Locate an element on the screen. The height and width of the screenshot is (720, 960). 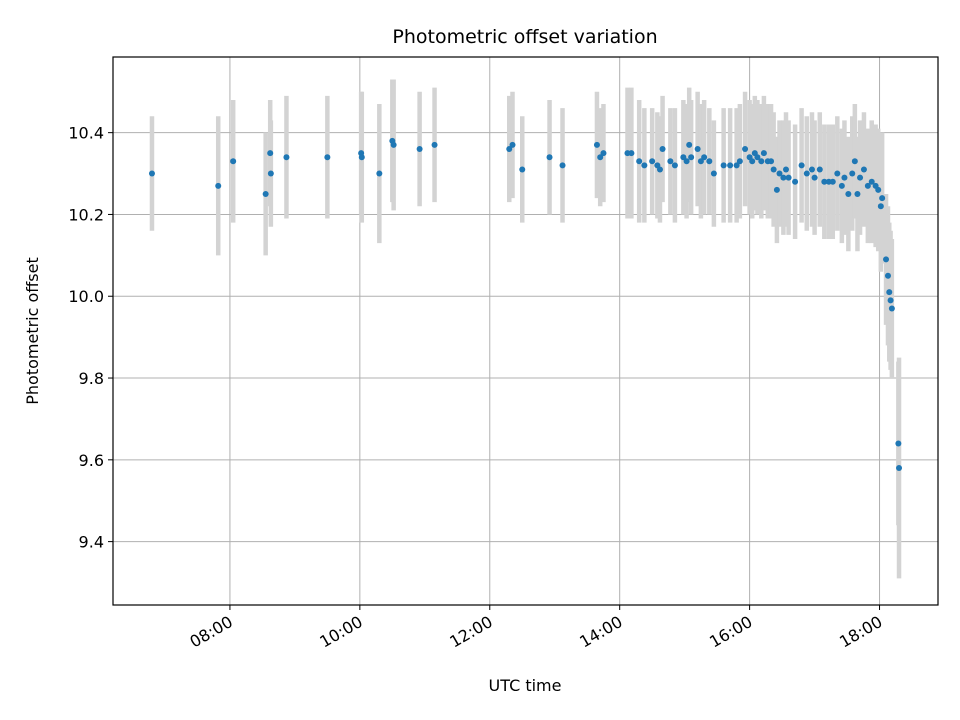
y-tick-label: 10.4 is located at coordinates (86, 133).